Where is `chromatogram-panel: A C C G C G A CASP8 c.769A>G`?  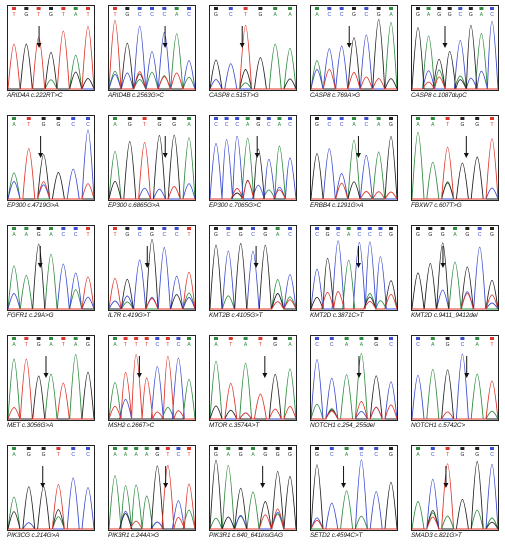
chromatogram-panel: A C C G C G A CASP8 c.769A>G is located at coordinates (353, 55).